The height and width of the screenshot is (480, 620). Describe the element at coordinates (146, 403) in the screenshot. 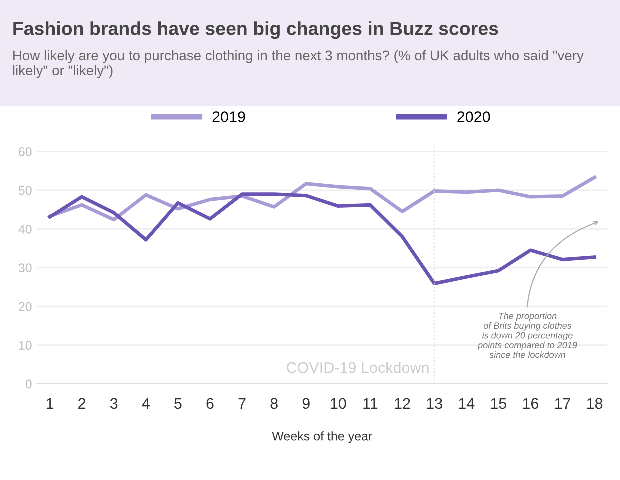

I see `x-tick-label: 4` at that location.